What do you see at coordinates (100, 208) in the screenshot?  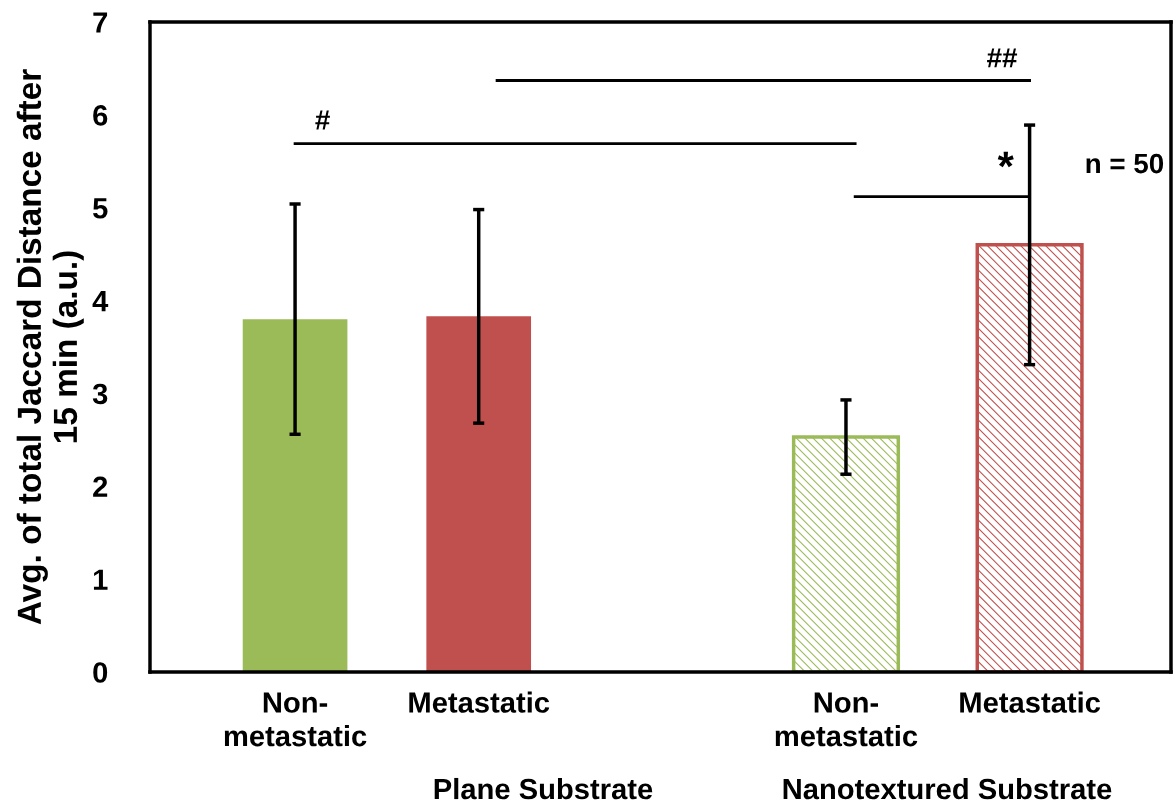 I see `y-tick-label: 5` at bounding box center [100, 208].